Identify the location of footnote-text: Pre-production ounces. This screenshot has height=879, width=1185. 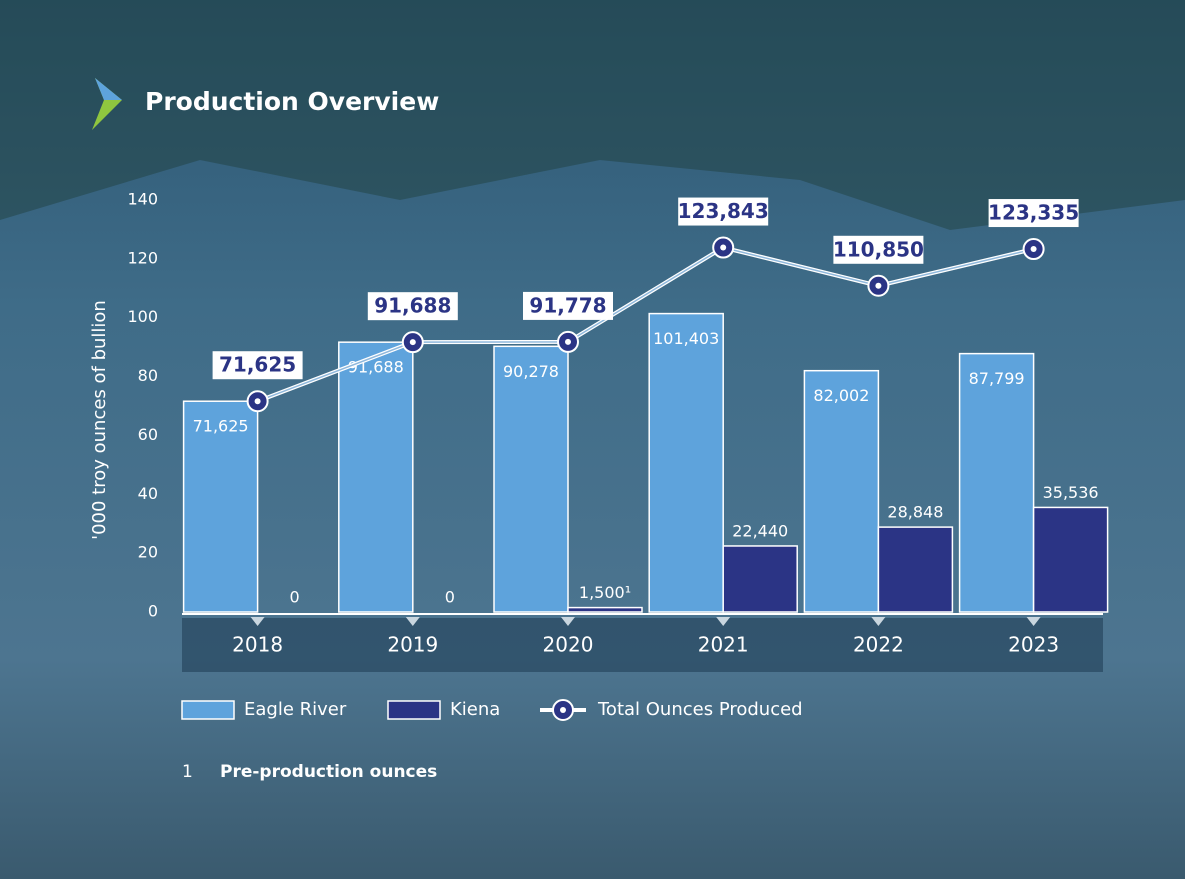
(328, 772).